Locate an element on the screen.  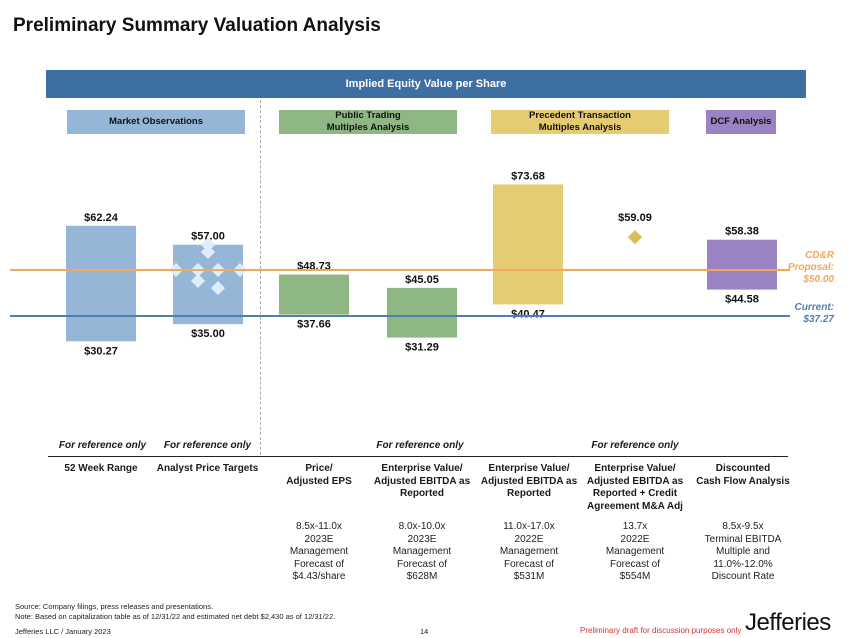
bar-low-label: $30.27 is located at coordinates (101, 351).